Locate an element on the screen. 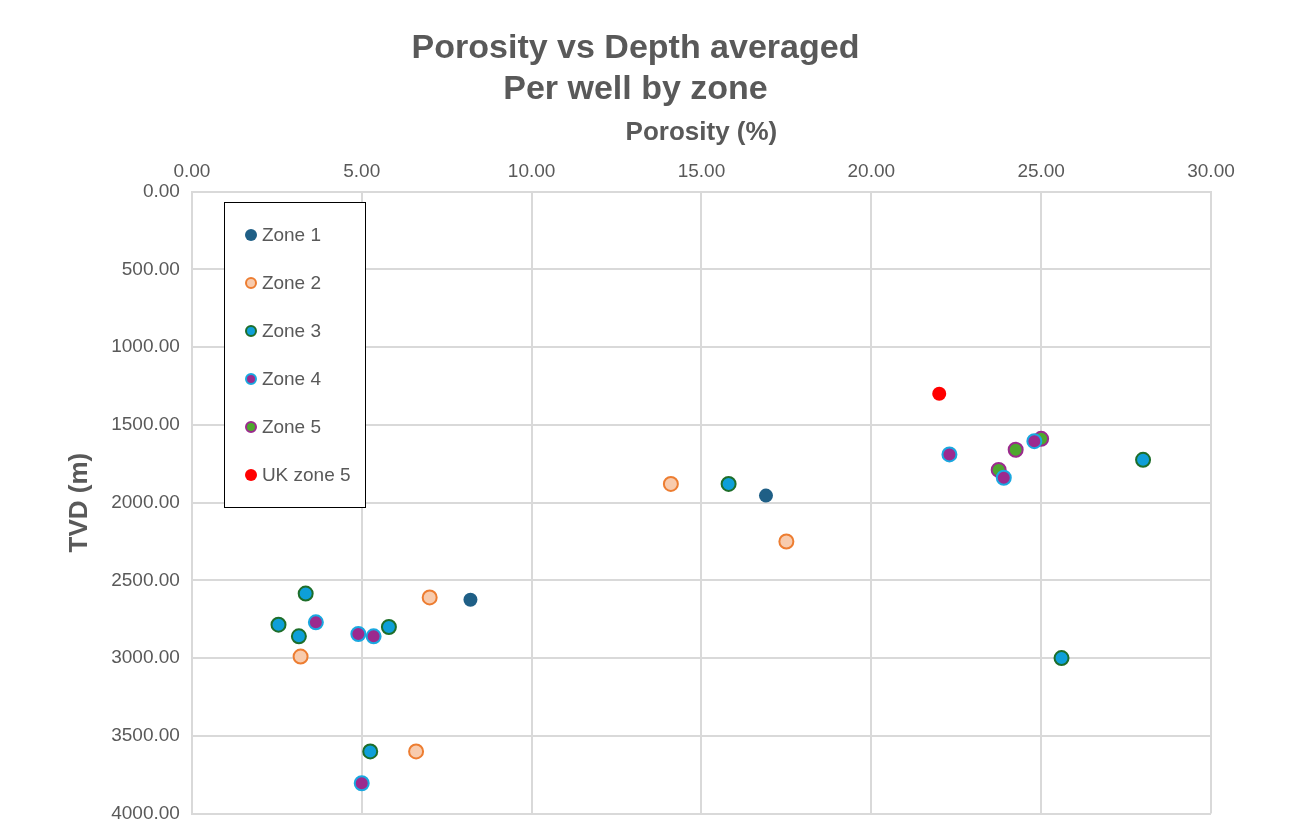 The image size is (1299, 837). y-tick-label: 0.00 is located at coordinates (161, 190).